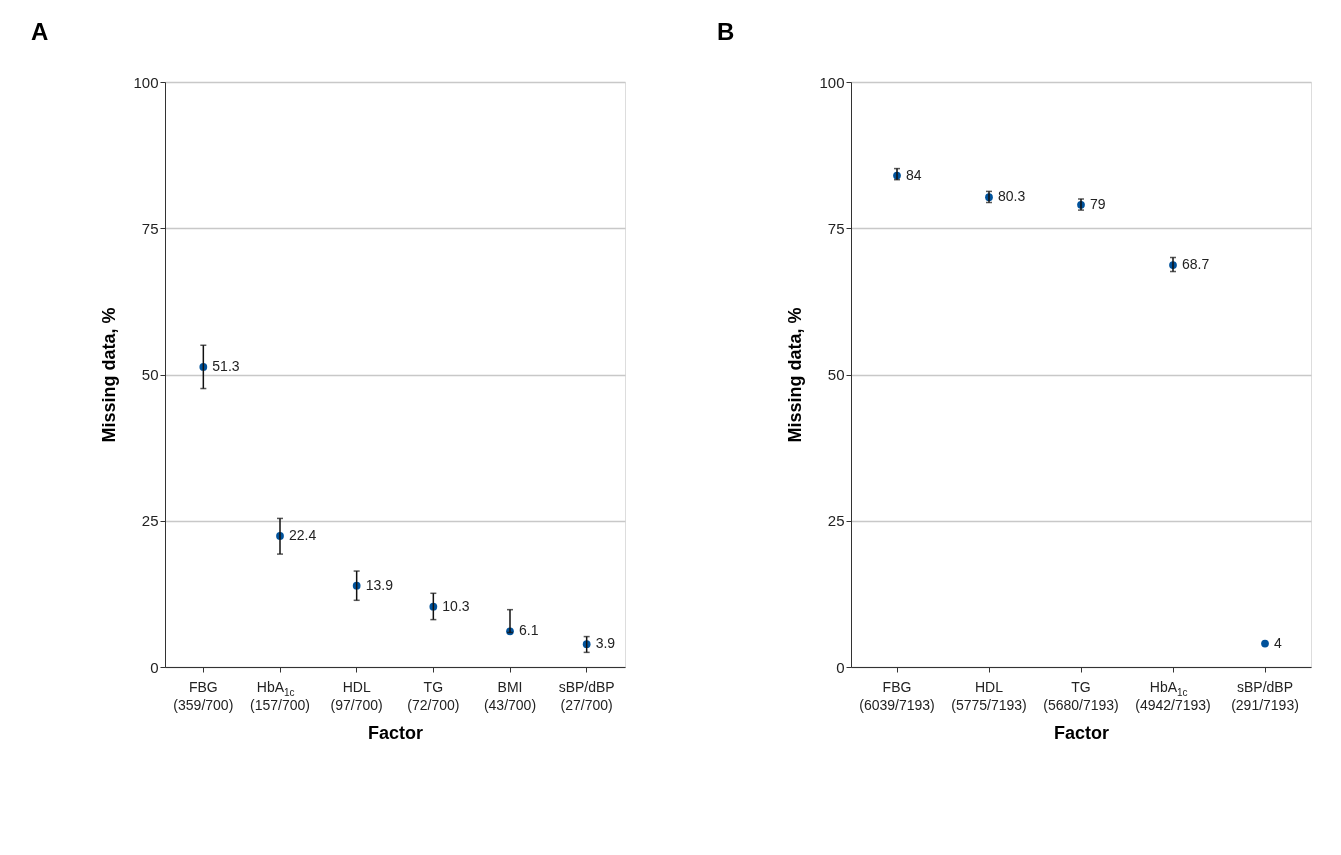 Image resolution: width=1341 pixels, height=855 pixels. I want to click on data-label: 6.1, so click(529, 630).